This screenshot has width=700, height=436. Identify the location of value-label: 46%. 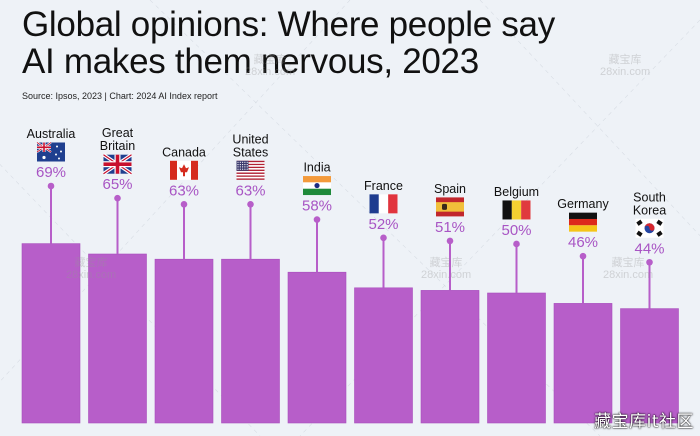
(583, 242).